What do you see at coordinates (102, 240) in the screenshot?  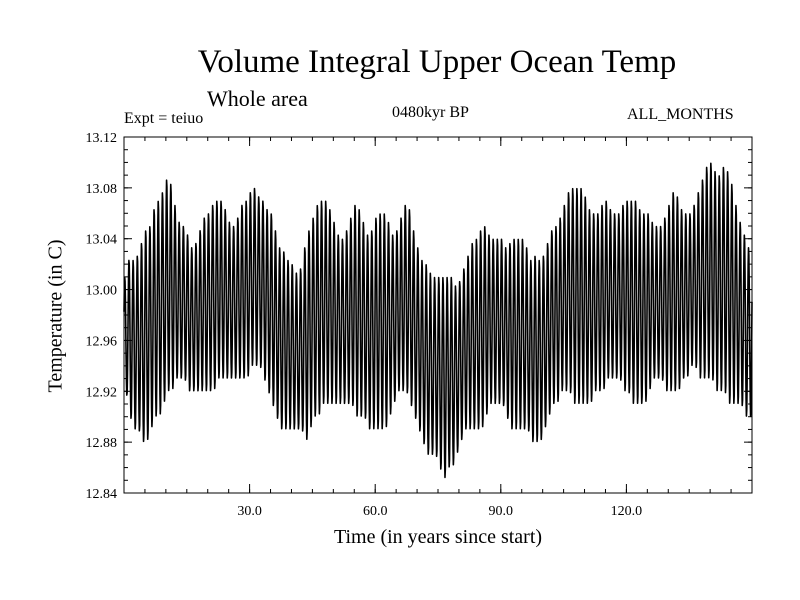 I see `y-tick-label: 13.04` at bounding box center [102, 240].